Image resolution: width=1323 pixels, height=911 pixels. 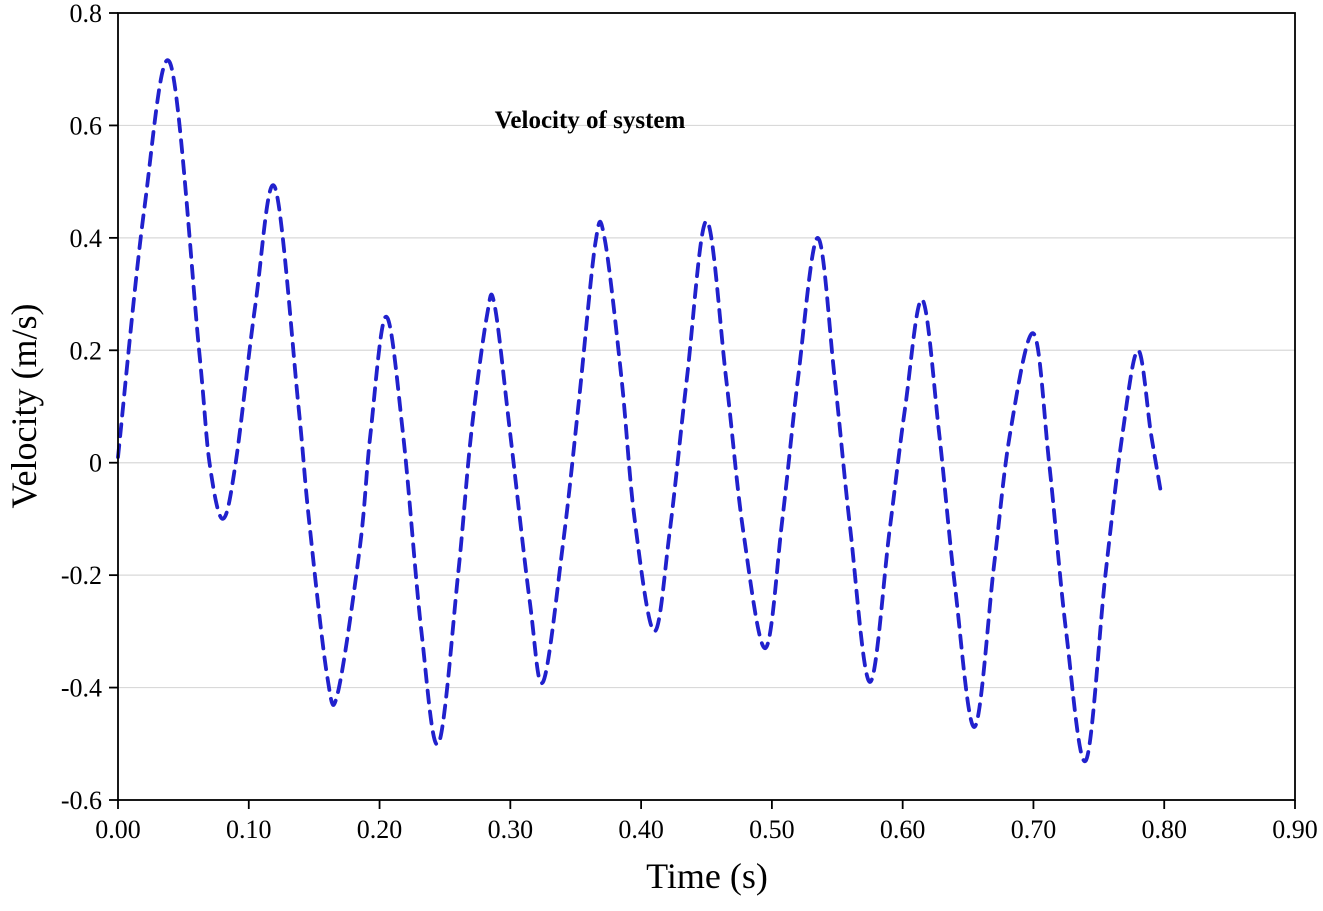 I want to click on y-tick-label: 0.4, so click(x=86, y=238).